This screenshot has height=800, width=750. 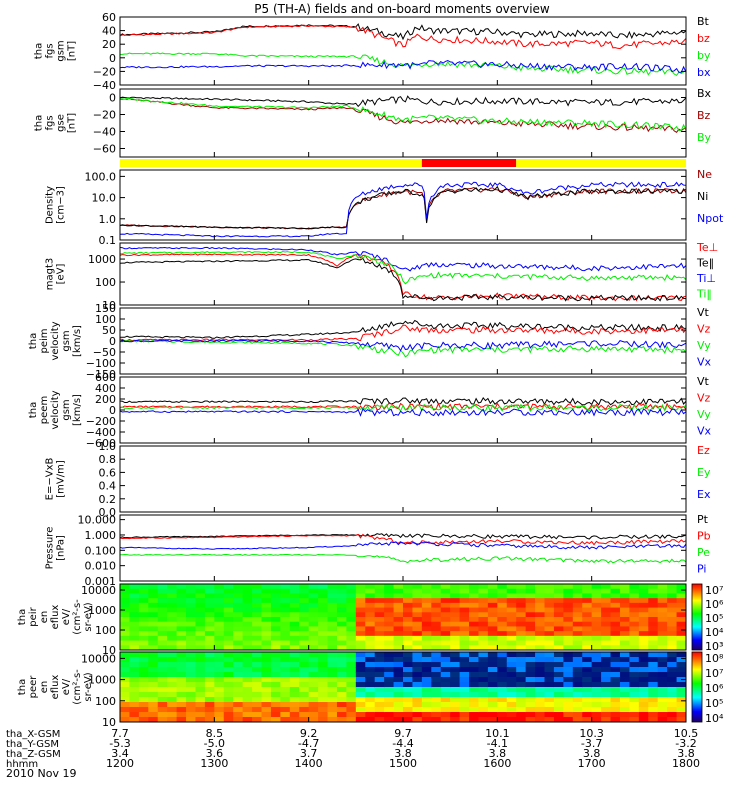 What do you see at coordinates (101, 432) in the screenshot?
I see `y-tick-label: −400` at bounding box center [101, 432].